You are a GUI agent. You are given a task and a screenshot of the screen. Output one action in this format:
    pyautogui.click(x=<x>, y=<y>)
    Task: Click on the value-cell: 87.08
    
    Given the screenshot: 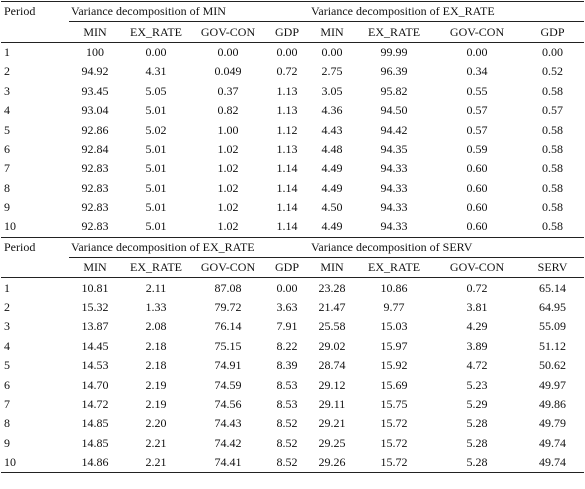 What is the action you would take?
    pyautogui.click(x=228, y=287)
    